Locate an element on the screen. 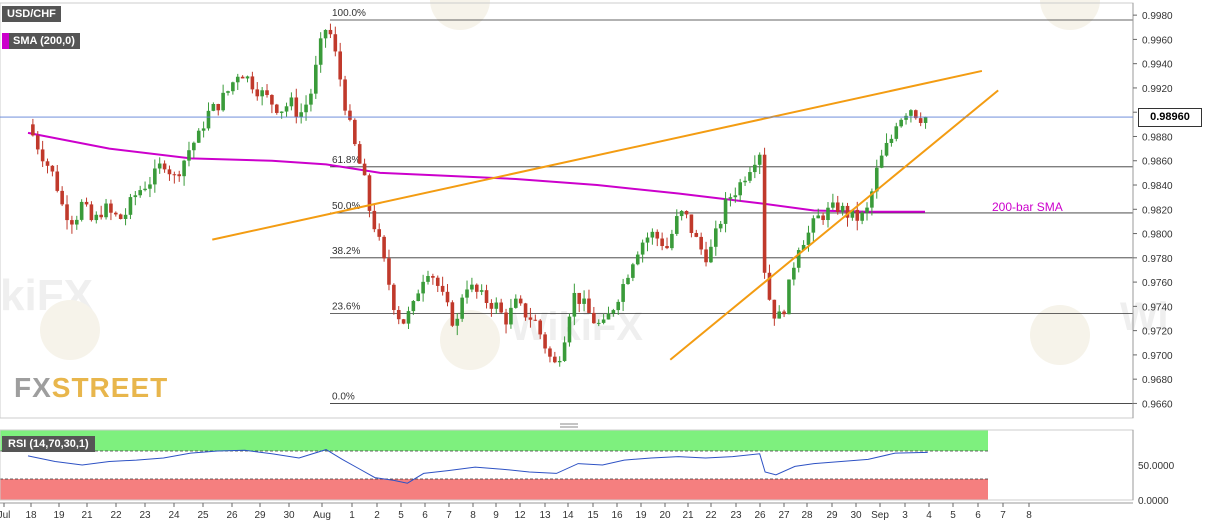  rsi-indicator-label: RSI (14,70,30,1) is located at coordinates (48, 444).